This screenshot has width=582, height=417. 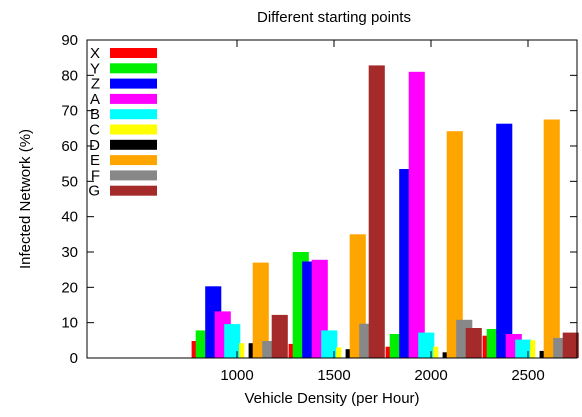 What do you see at coordinates (388, 352) in the screenshot?
I see `bar-x-2000` at bounding box center [388, 352].